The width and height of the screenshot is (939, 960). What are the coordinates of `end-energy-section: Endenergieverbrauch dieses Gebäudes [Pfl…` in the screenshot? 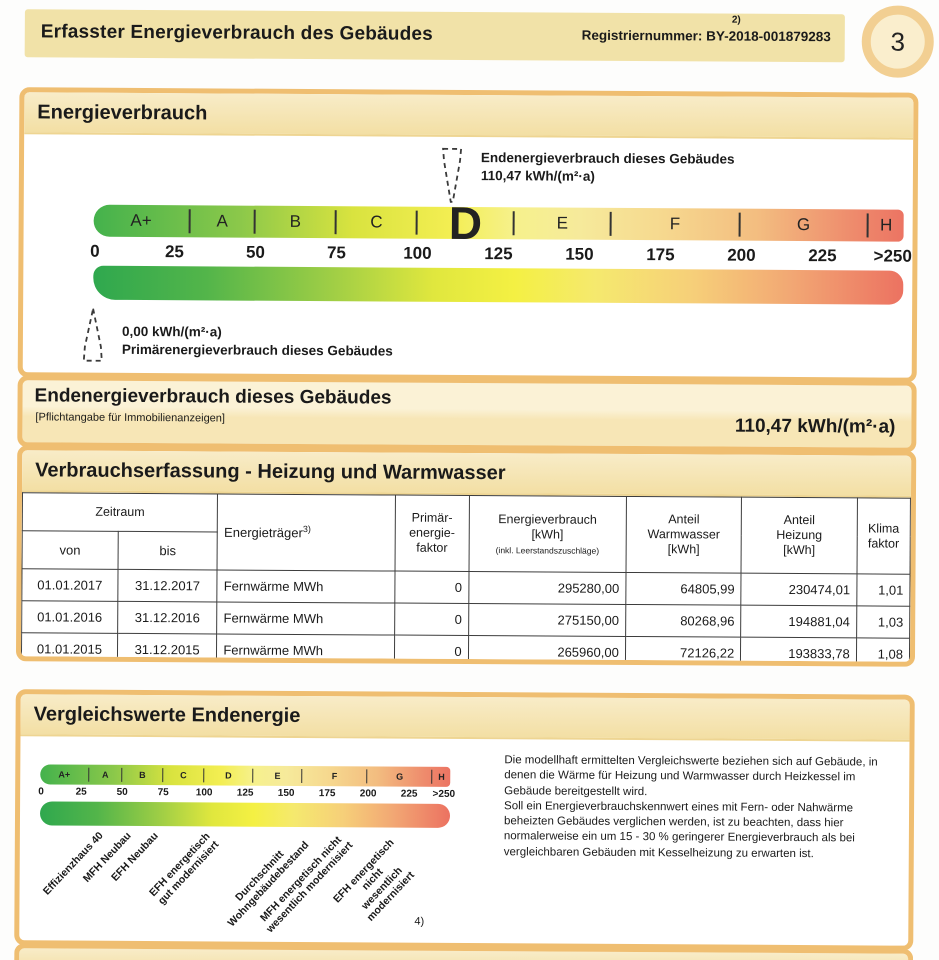 It's located at (467, 414).